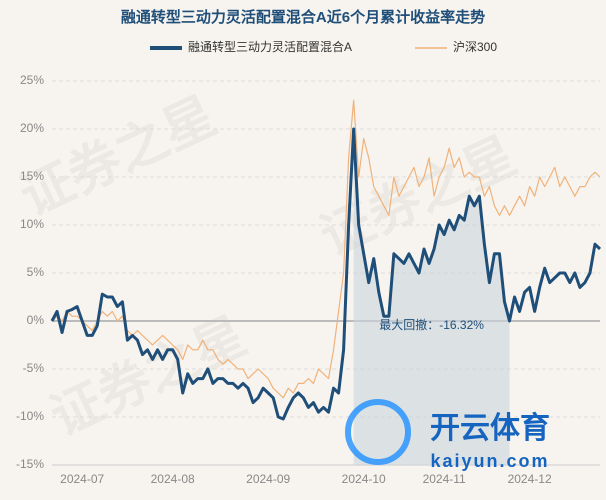 The width and height of the screenshot is (606, 500). What do you see at coordinates (32, 176) in the screenshot?
I see `y-tick-label: 15%` at bounding box center [32, 176].